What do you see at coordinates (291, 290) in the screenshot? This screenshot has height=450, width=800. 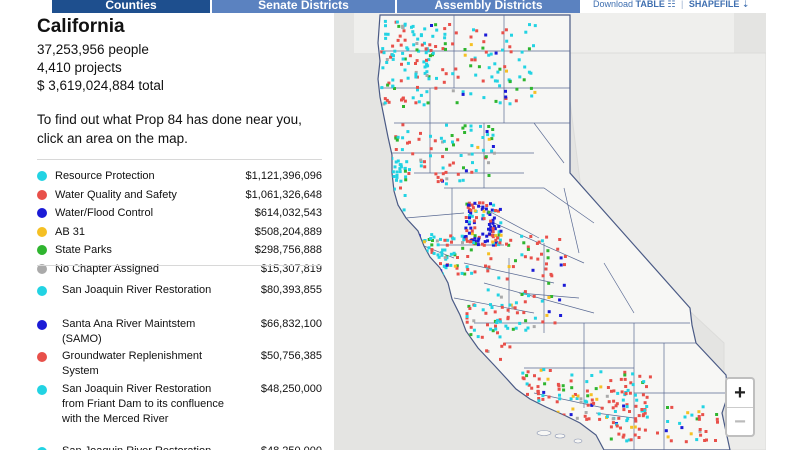 I see `project-amount: $80,393,855` at bounding box center [291, 290].